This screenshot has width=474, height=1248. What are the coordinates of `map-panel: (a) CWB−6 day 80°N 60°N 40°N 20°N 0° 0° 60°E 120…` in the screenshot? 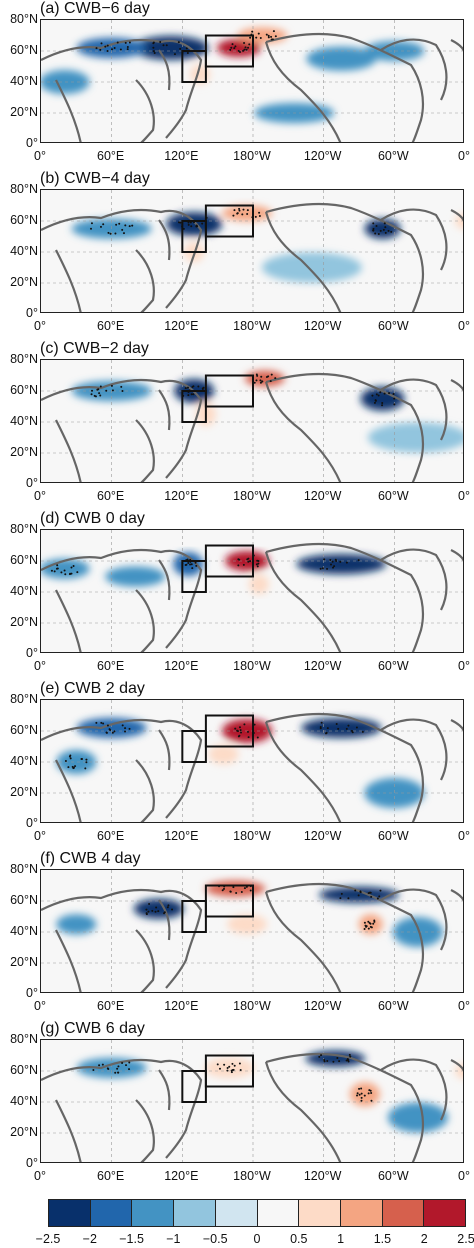 It's located at (237, 85).